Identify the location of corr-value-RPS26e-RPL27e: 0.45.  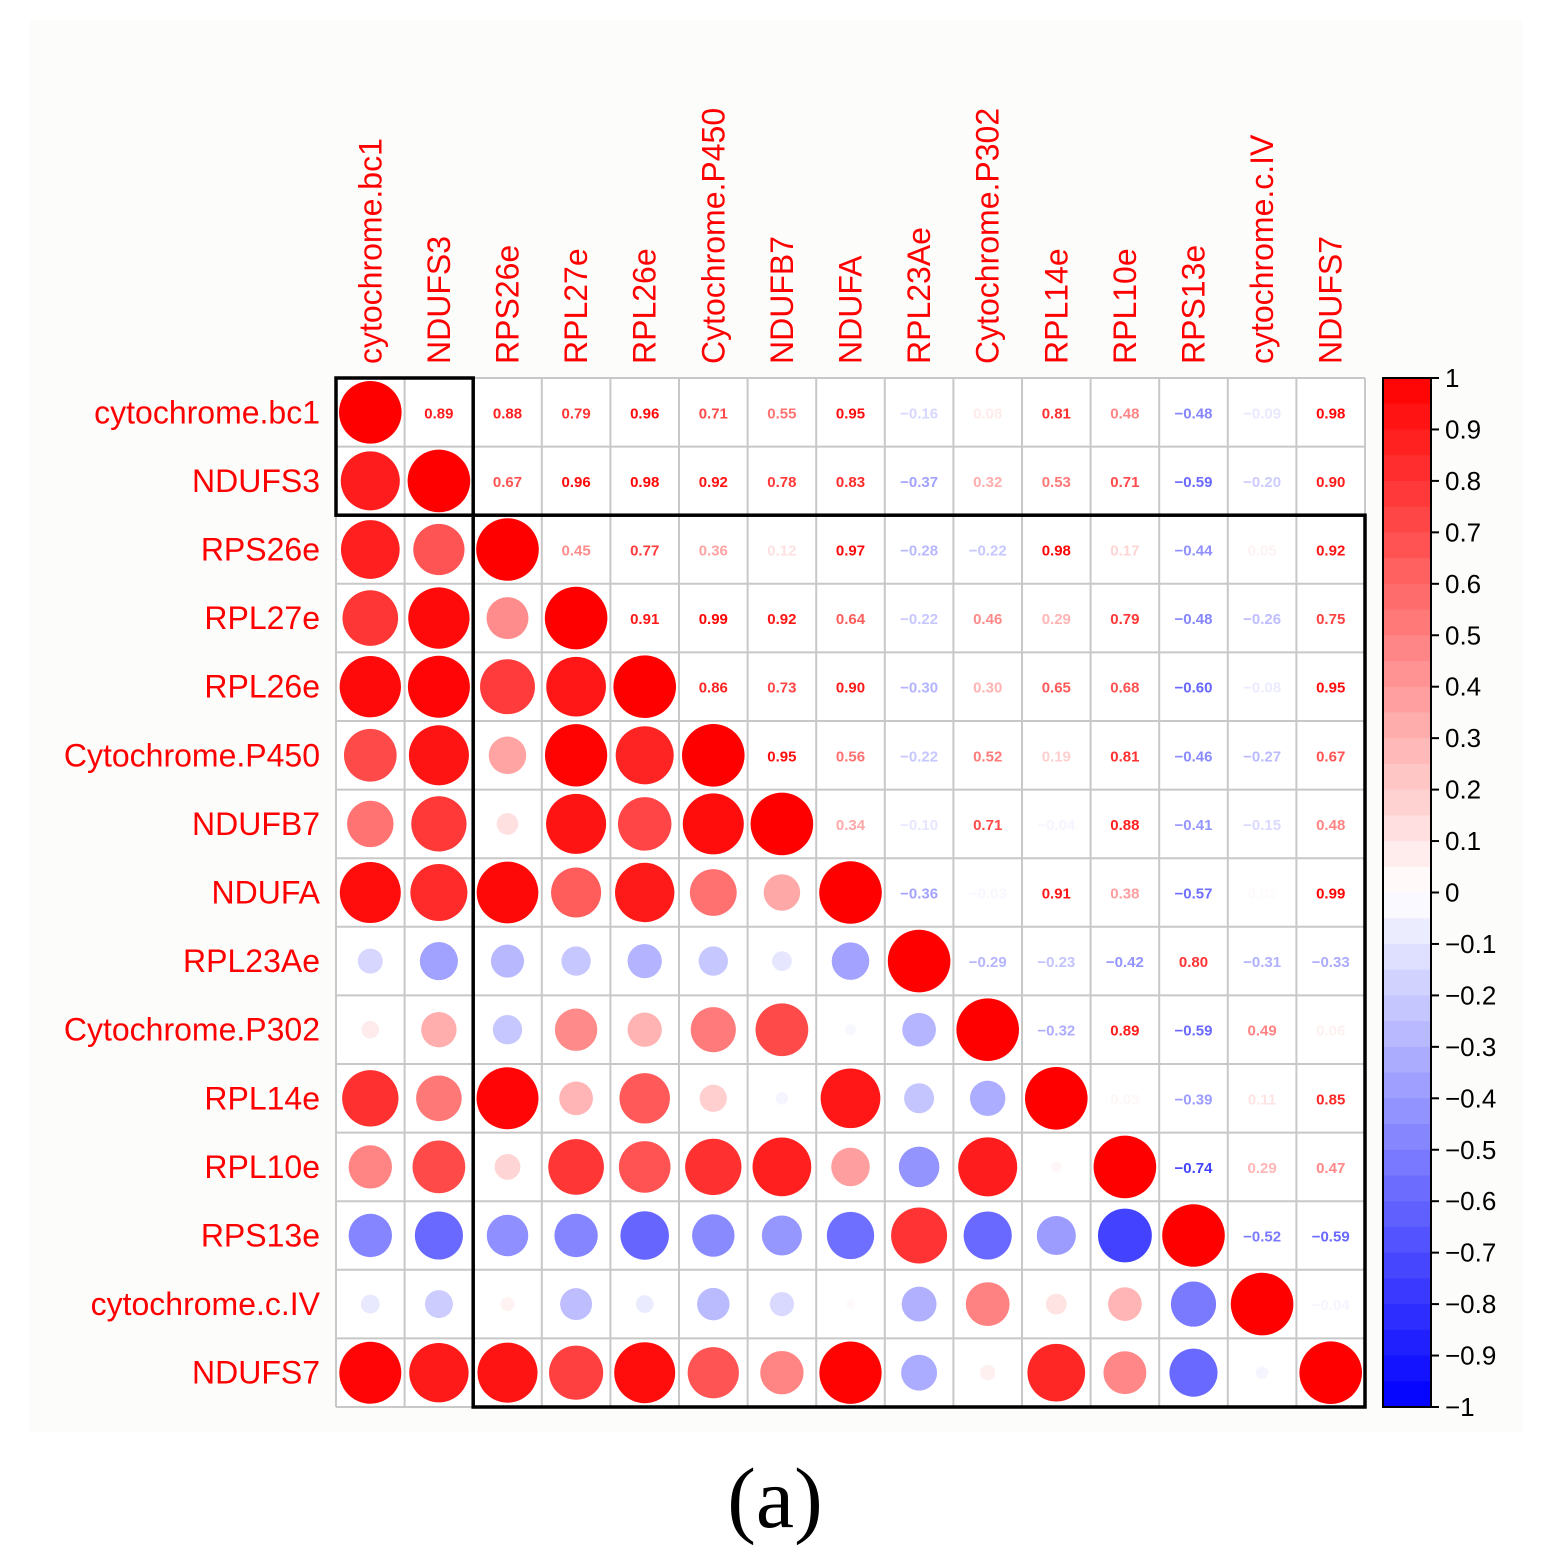
(575, 551).